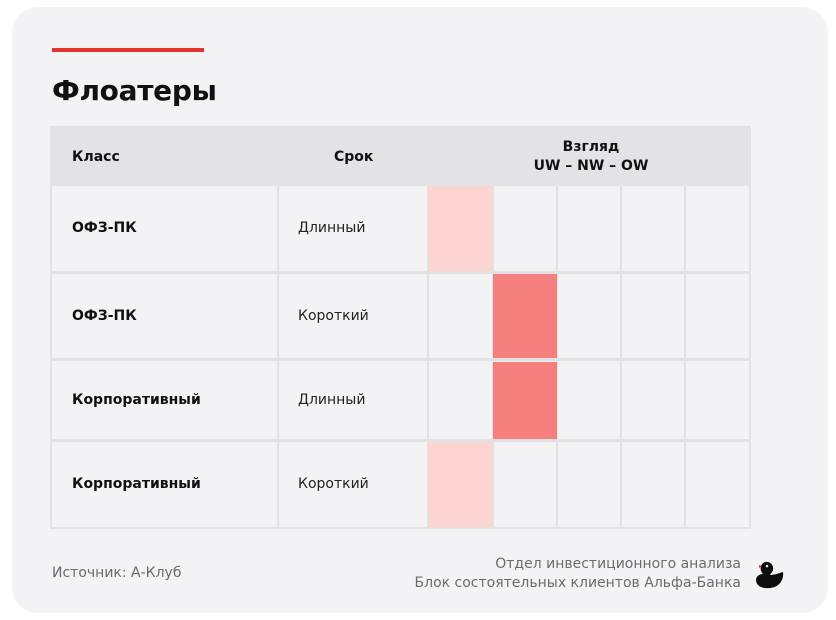  What do you see at coordinates (354, 157) in the screenshot?
I see `header-term: Срок` at bounding box center [354, 157].